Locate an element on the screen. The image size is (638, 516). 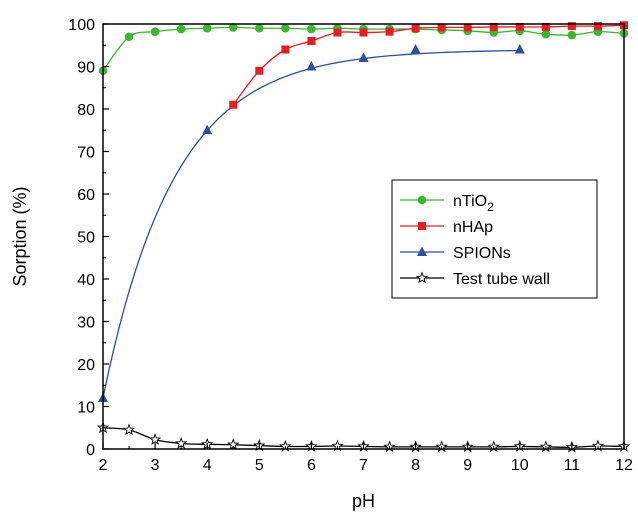
x-axis-ticks: 2 3 4 5 6 7 8 9 10 11 12 is located at coordinates (366, 458).